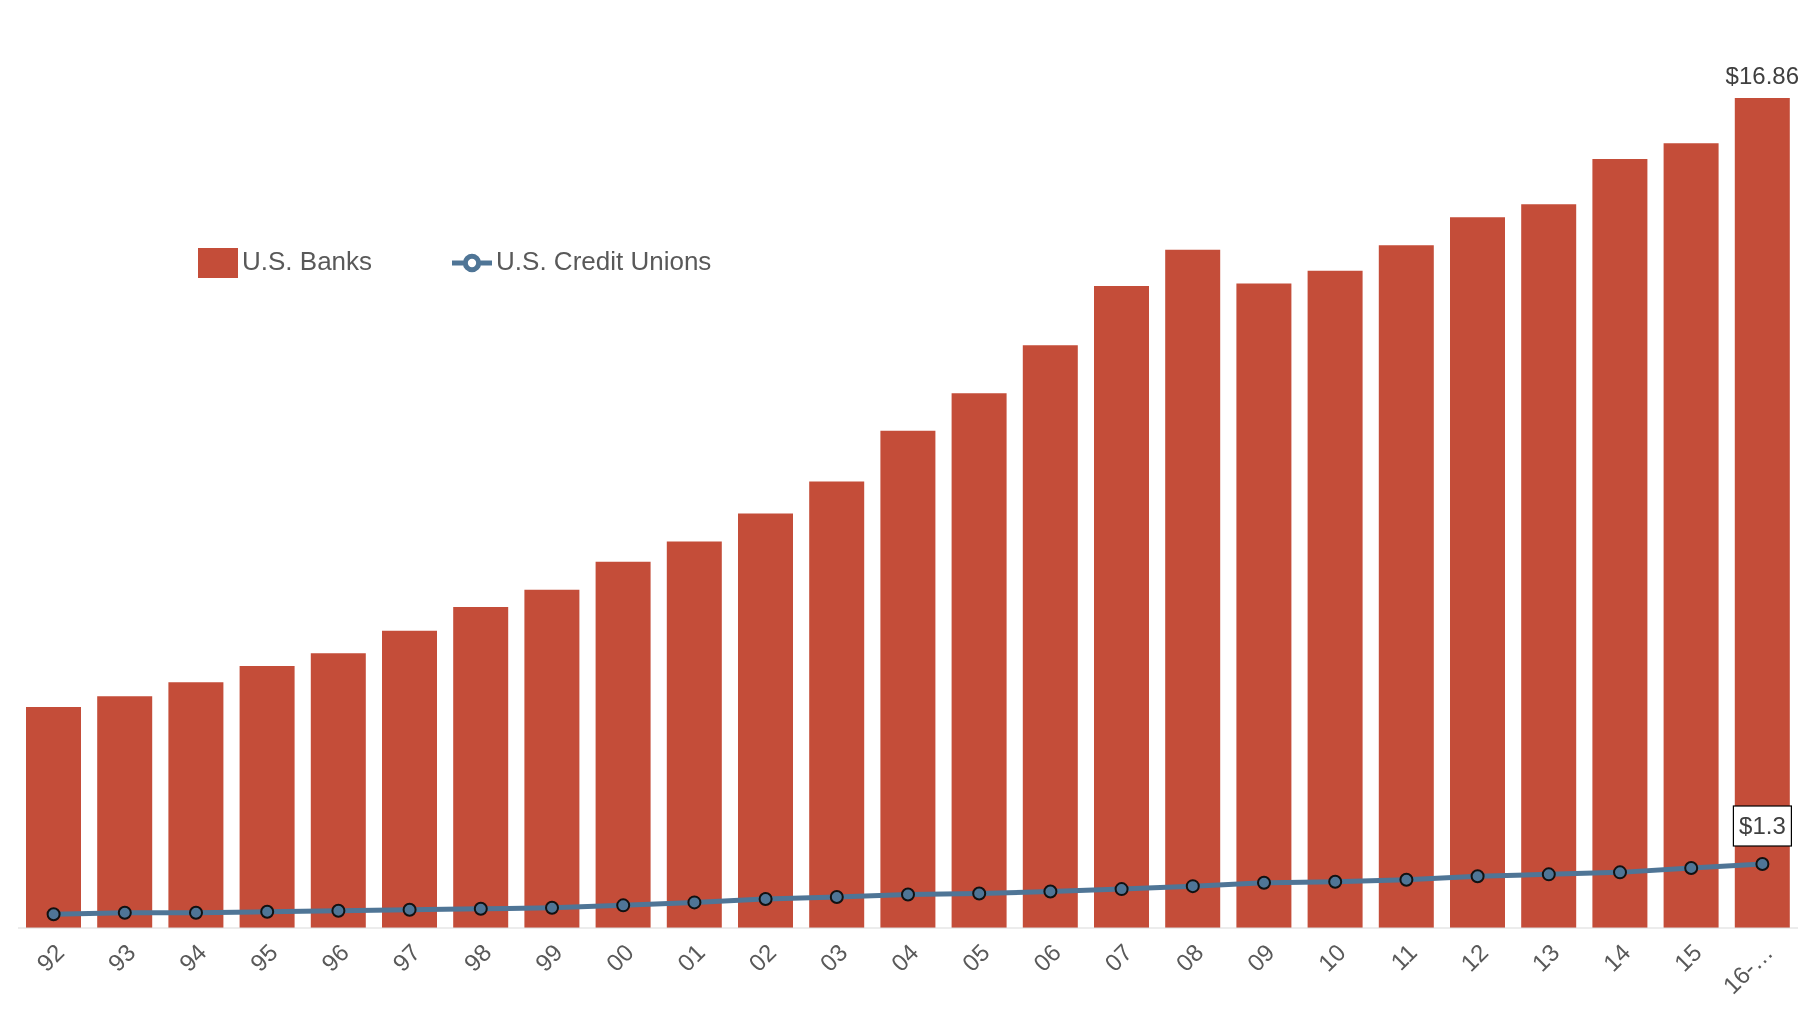 This screenshot has height=1018, width=1818. What do you see at coordinates (1687, 957) in the screenshot?
I see `x-tick-label: 15` at bounding box center [1687, 957].